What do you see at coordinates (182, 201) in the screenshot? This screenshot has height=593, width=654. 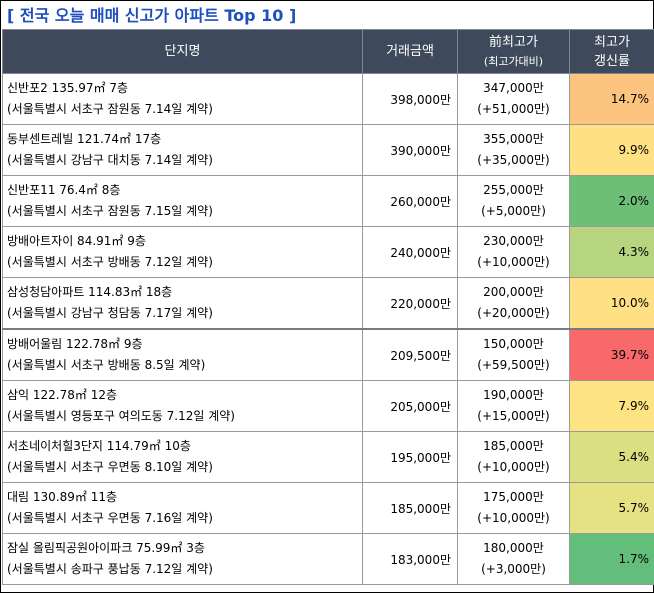 I see `cell-complex: 신반포11 76.4㎡ 8층 (서울특별시 서초구 잠원동 7.15일 계약)` at bounding box center [182, 201].